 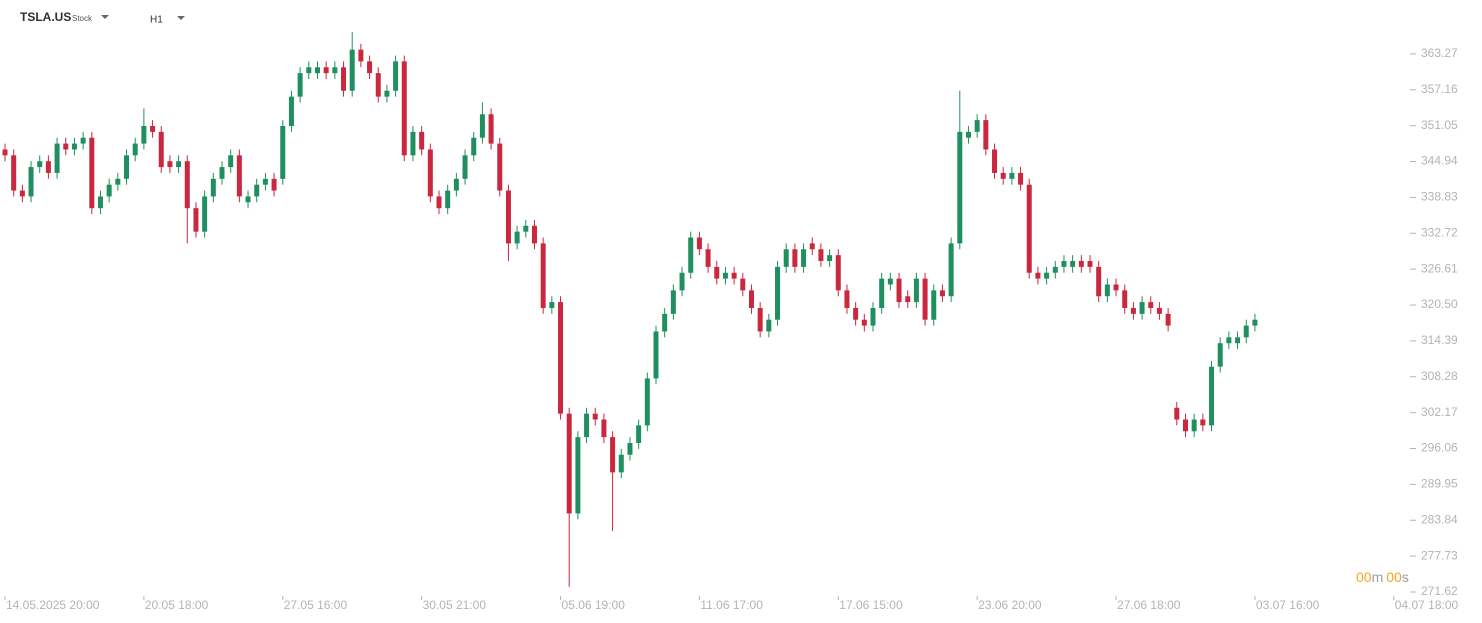 I want to click on y-tick-label: 351.05, so click(x=1439, y=125).